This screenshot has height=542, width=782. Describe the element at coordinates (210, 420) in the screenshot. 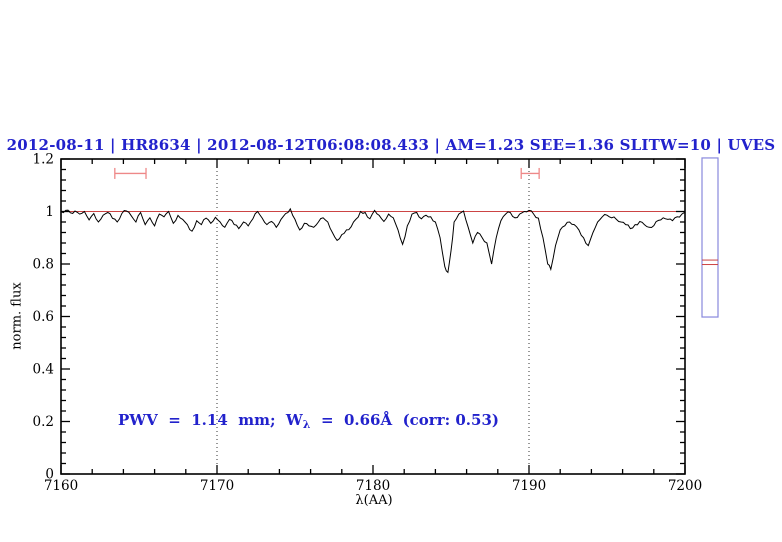

I see `pwv-annotation-prefix: PWV = 1.14 mm; W` at that location.